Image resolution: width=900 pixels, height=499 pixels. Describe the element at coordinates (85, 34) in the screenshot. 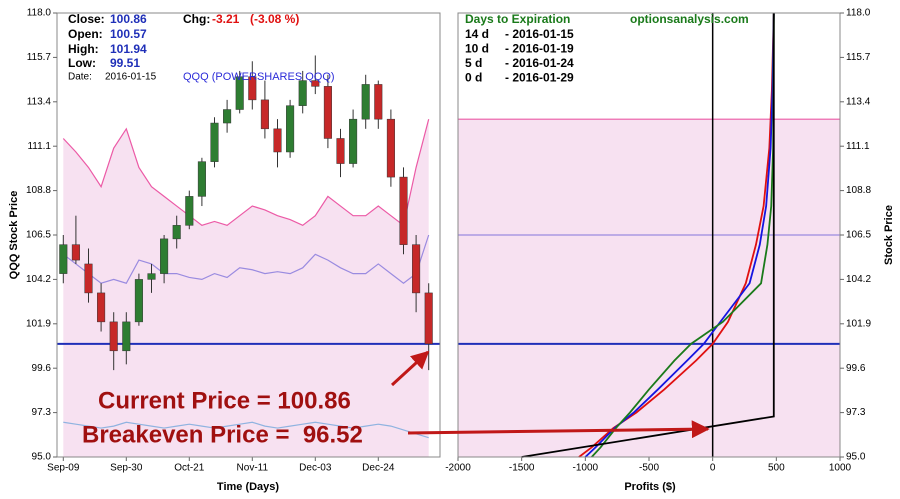

I see `stat-label: Open:` at that location.